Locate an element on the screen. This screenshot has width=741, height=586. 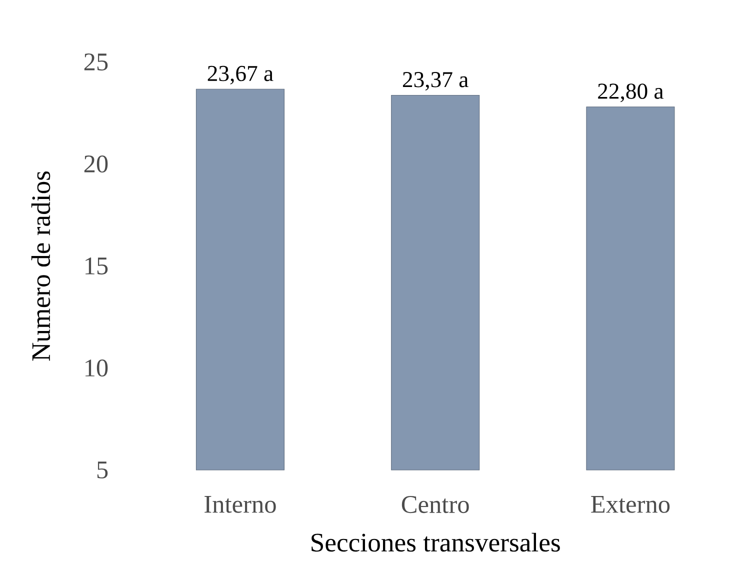
x-tick-label: Interno is located at coordinates (240, 504).